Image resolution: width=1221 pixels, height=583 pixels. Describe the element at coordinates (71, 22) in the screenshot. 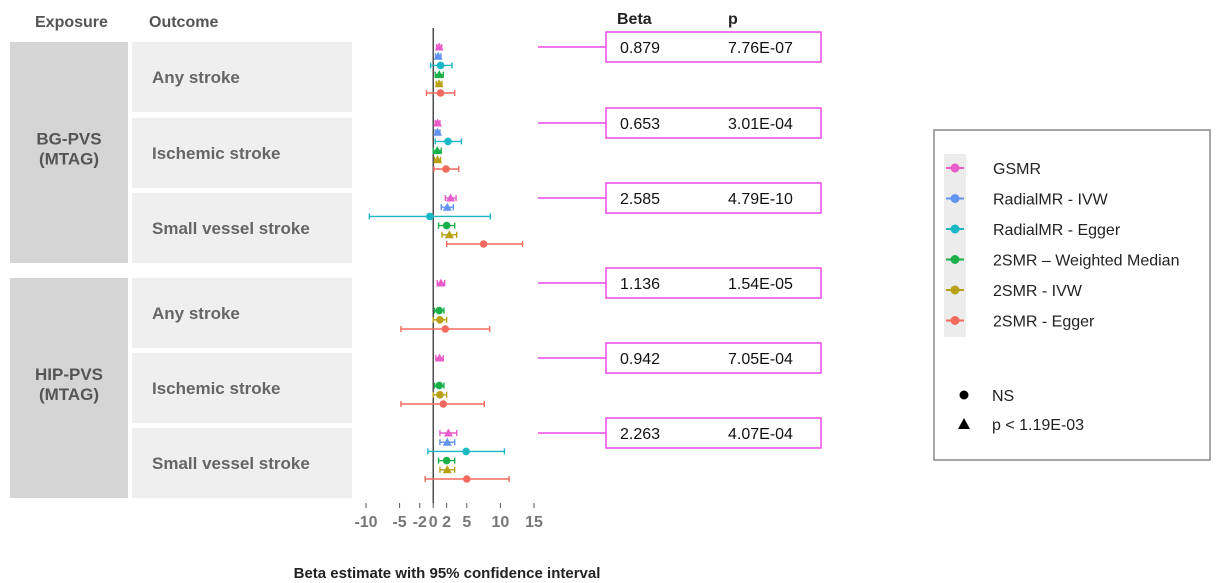

I see `header-exposure: Exposure` at that location.